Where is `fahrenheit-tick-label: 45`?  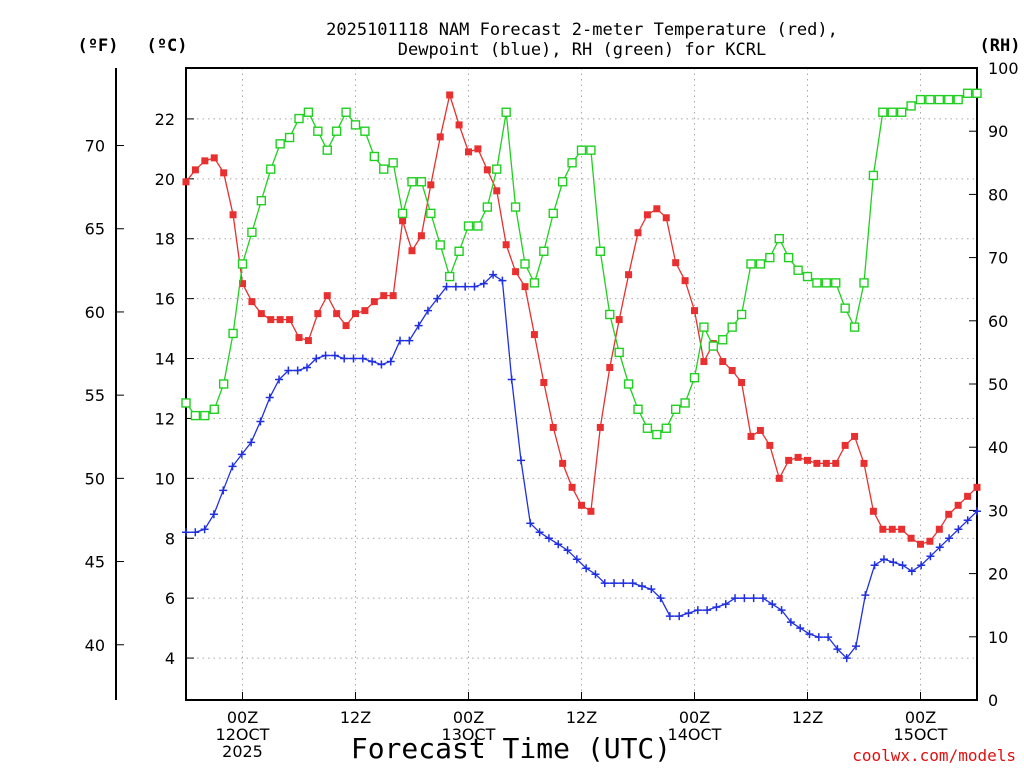 fahrenheit-tick-label: 45 is located at coordinates (95, 562).